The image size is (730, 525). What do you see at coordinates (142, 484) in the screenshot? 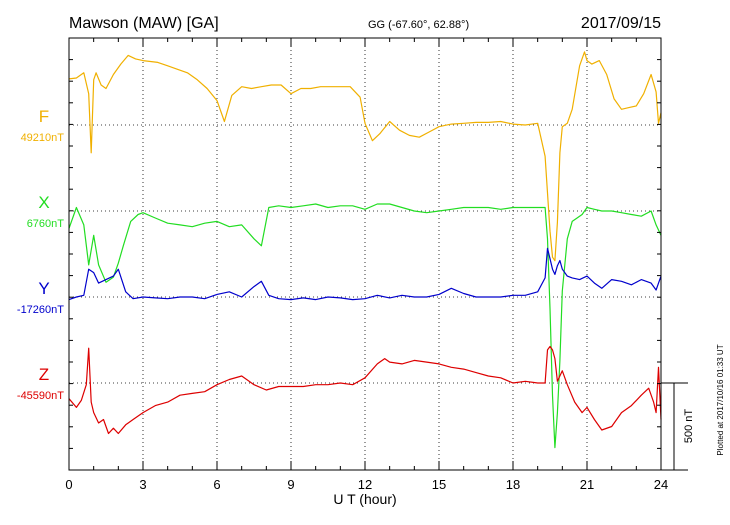
I see `x-tick-label: 3` at bounding box center [142, 484].